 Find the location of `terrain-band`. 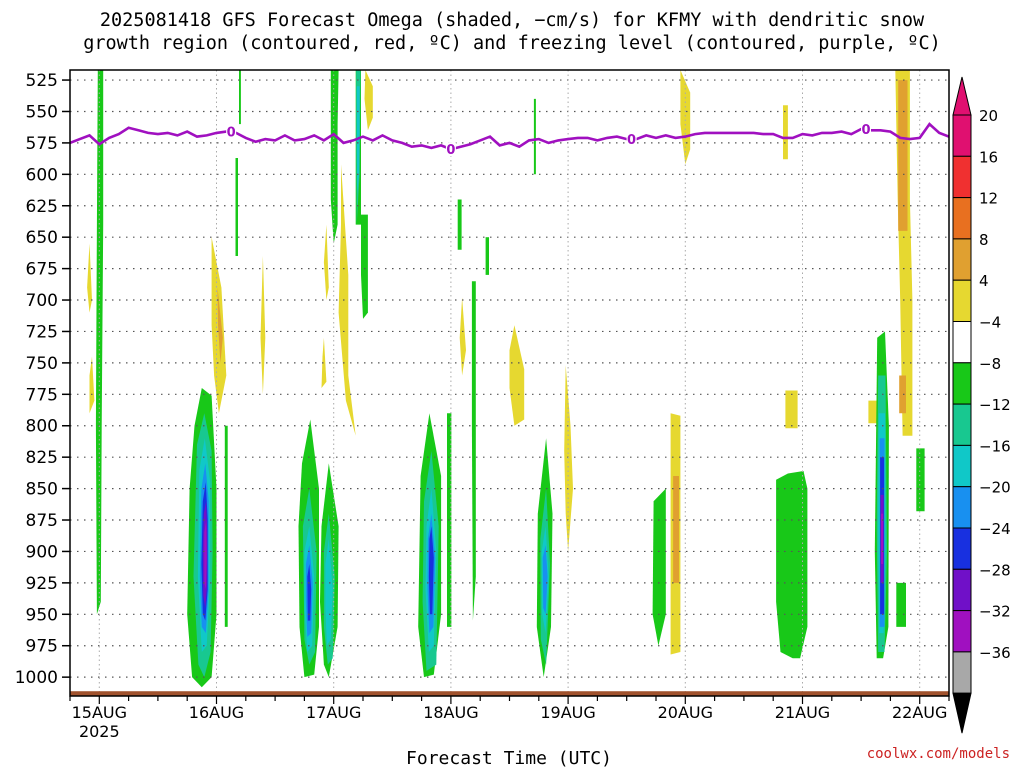

terrain-band is located at coordinates (509, 693).